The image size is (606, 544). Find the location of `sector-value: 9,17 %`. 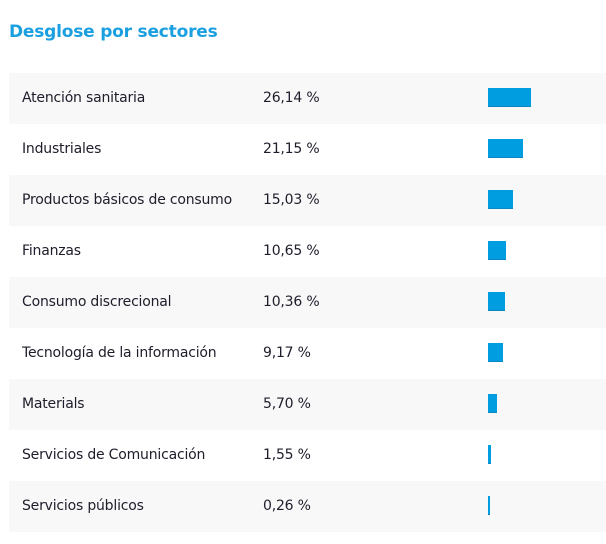

sector-value: 9,17 % is located at coordinates (287, 353).